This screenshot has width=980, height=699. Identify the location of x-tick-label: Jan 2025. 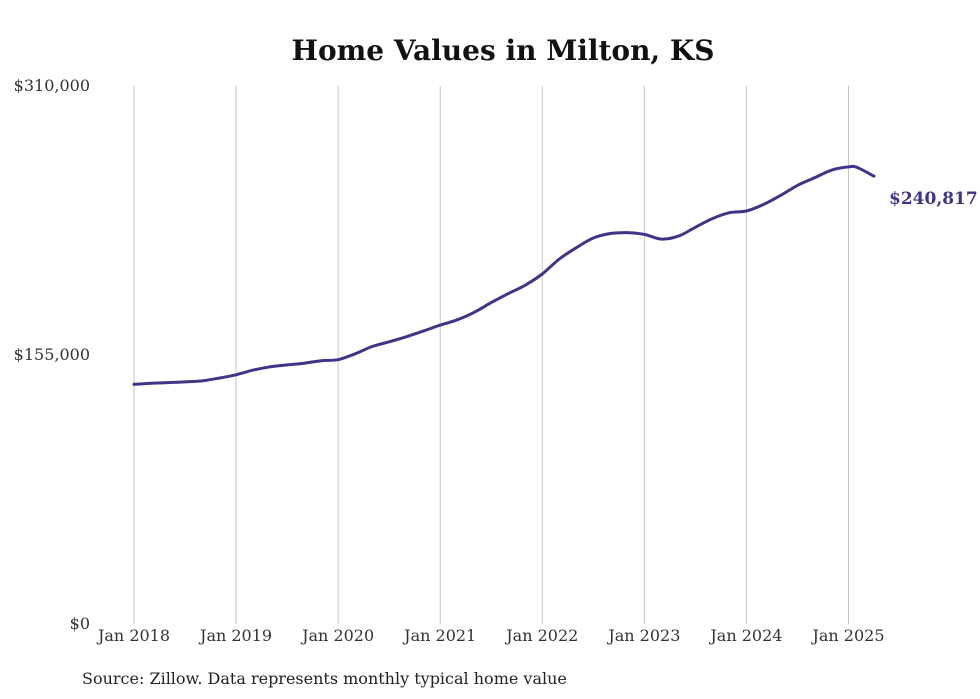
(847, 635).